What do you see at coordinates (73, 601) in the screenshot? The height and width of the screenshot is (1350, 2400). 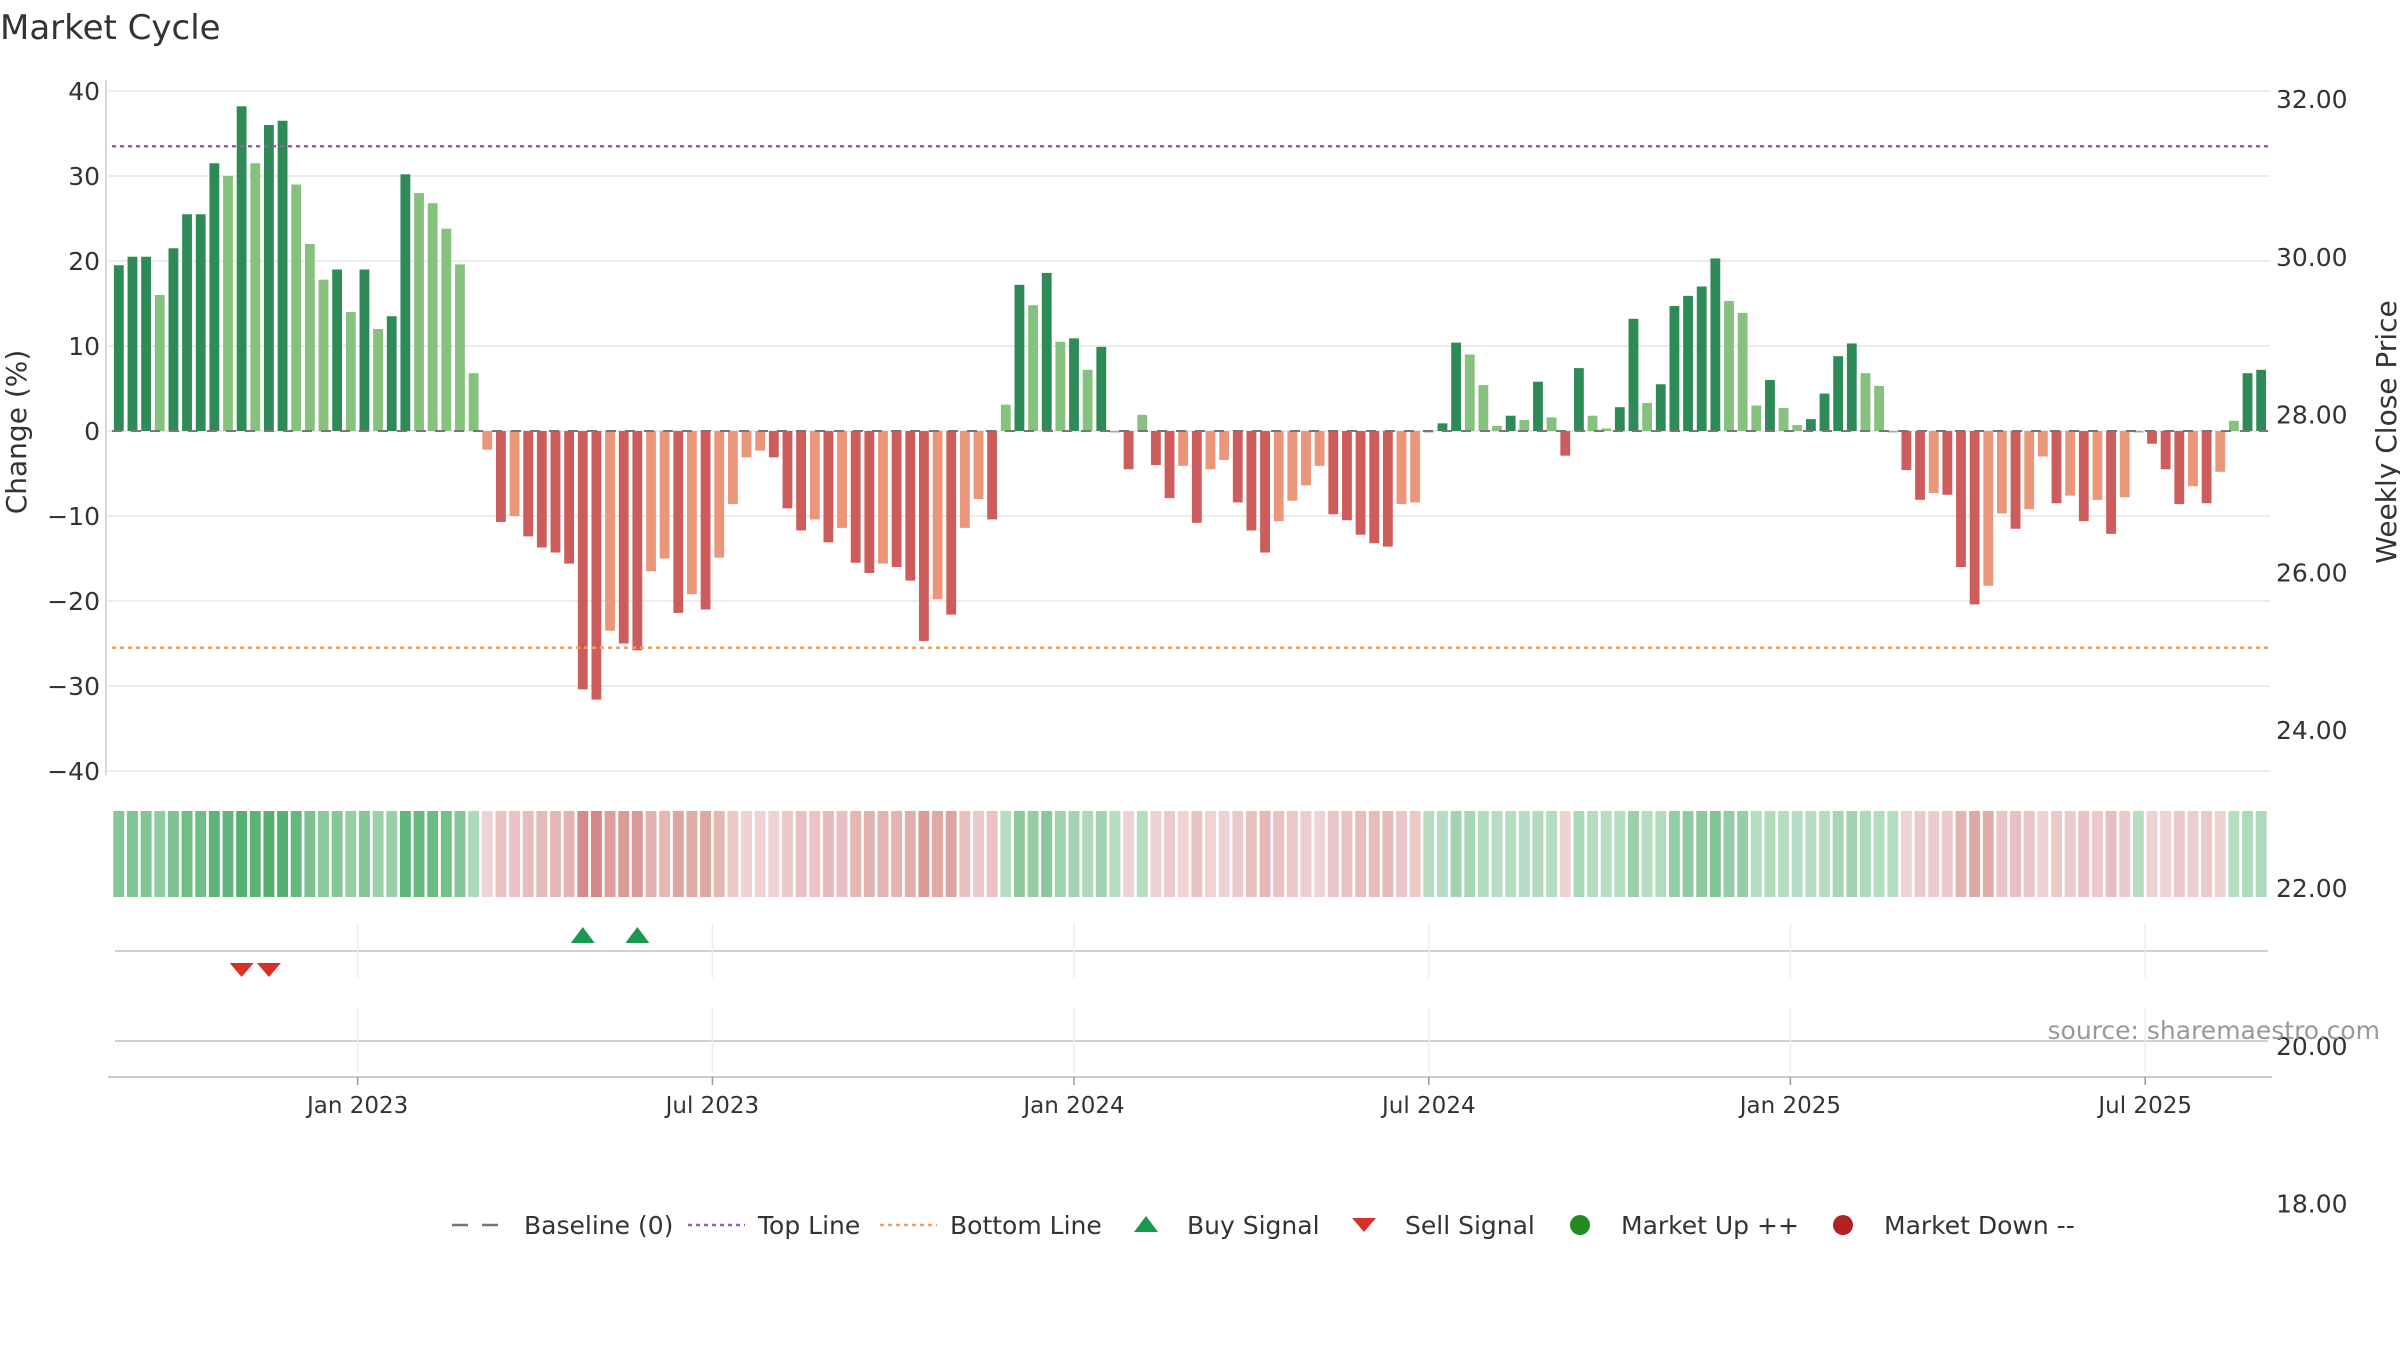 I see `y-tick-label: −20` at bounding box center [73, 601].